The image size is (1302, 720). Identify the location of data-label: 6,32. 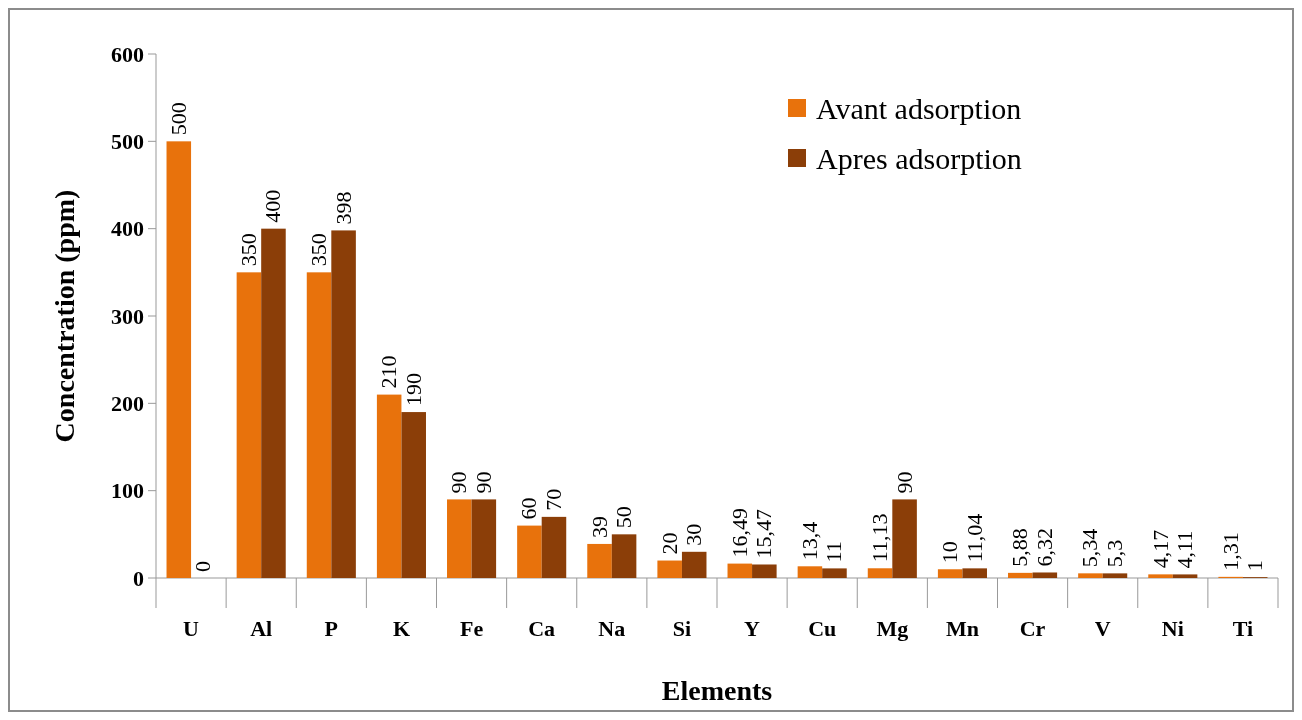
(1044, 547).